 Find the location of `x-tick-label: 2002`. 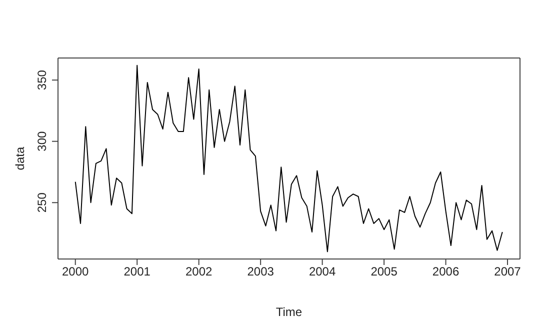

x-tick-label: 2002 is located at coordinates (199, 271).